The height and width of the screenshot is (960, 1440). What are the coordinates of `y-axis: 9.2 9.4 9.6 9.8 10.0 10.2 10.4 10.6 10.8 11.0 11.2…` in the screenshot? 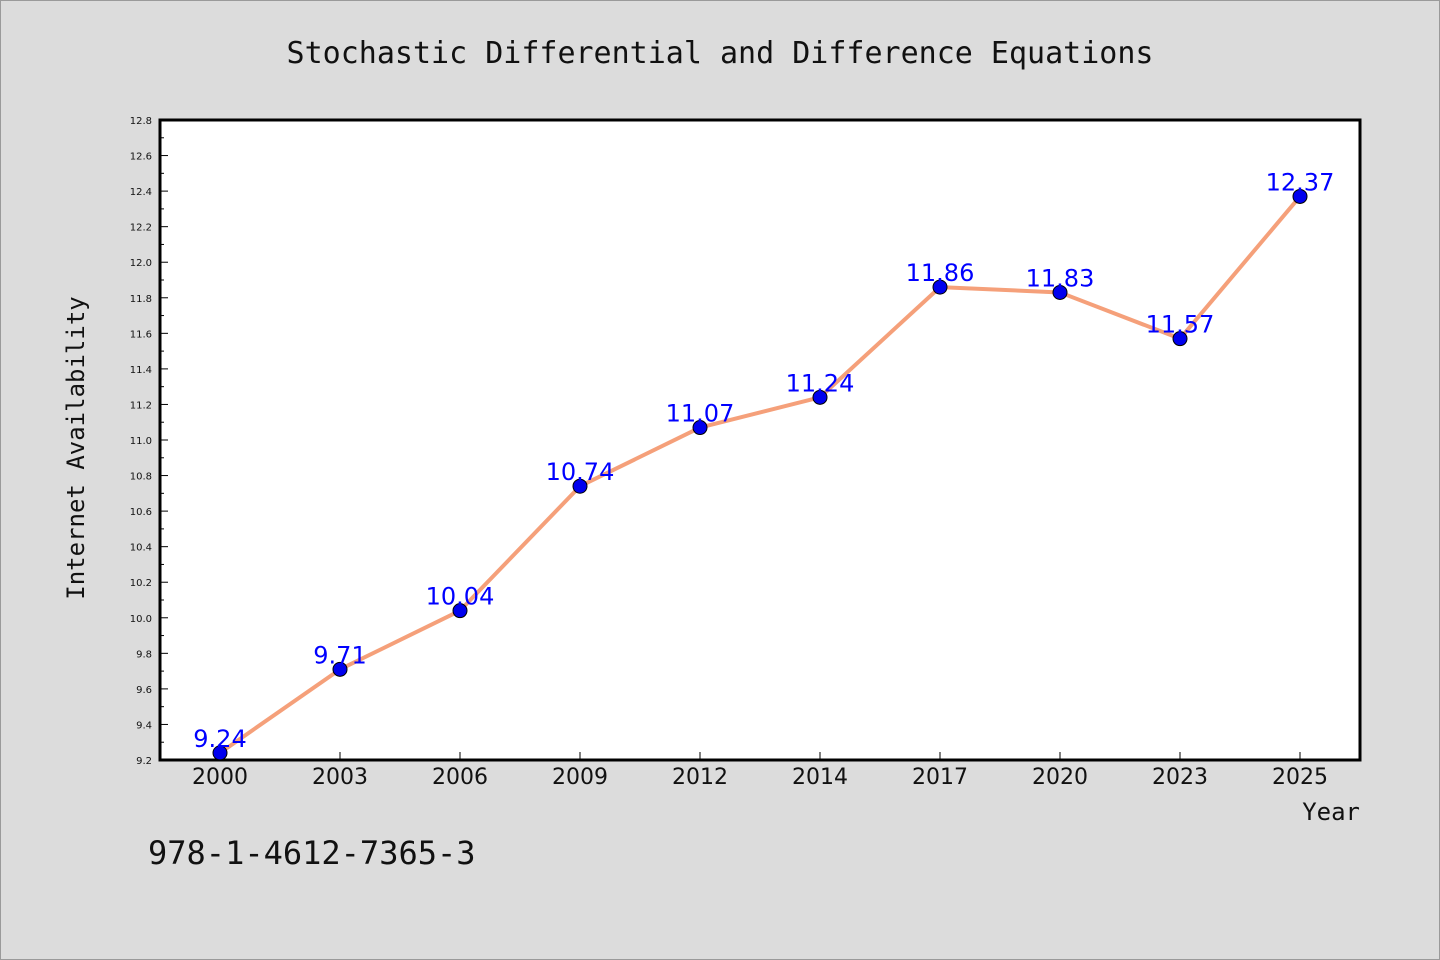 It's located at (149, 441).